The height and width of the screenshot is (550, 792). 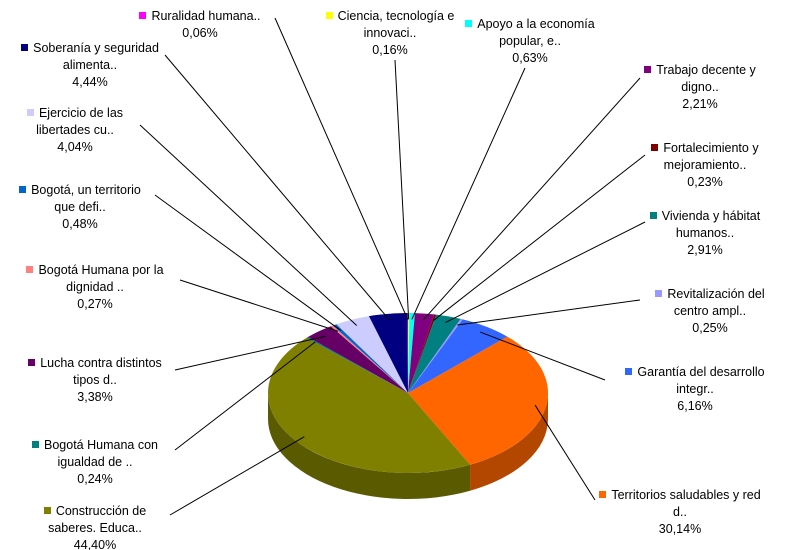 What do you see at coordinates (75, 147) in the screenshot?
I see `slice-value: 4,04%` at bounding box center [75, 147].